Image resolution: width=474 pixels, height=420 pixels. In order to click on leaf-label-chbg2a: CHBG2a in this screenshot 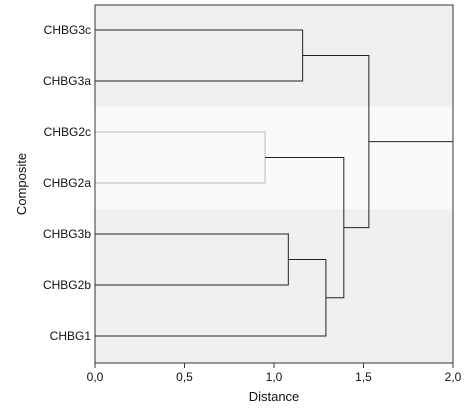, I will do `click(67, 183)`.